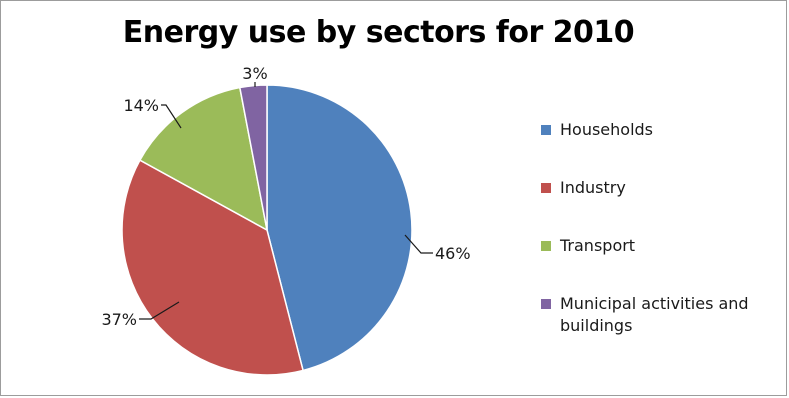 The height and width of the screenshot is (398, 789). I want to click on legend-item-households: Households, so click(663, 148).